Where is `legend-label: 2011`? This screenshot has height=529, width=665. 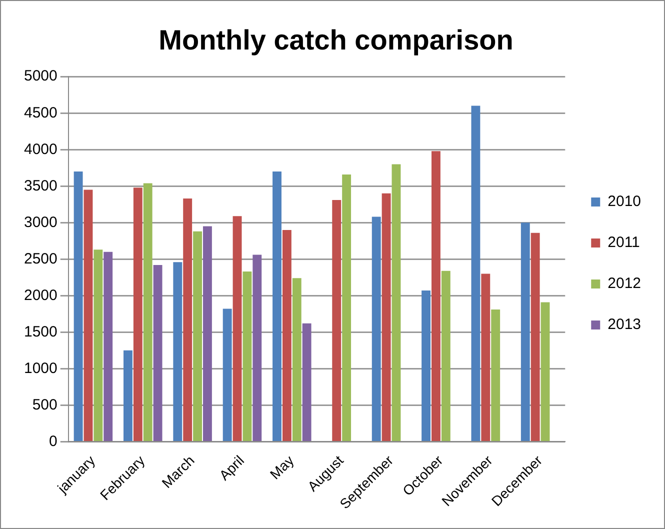 legend-label: 2011 is located at coordinates (624, 243).